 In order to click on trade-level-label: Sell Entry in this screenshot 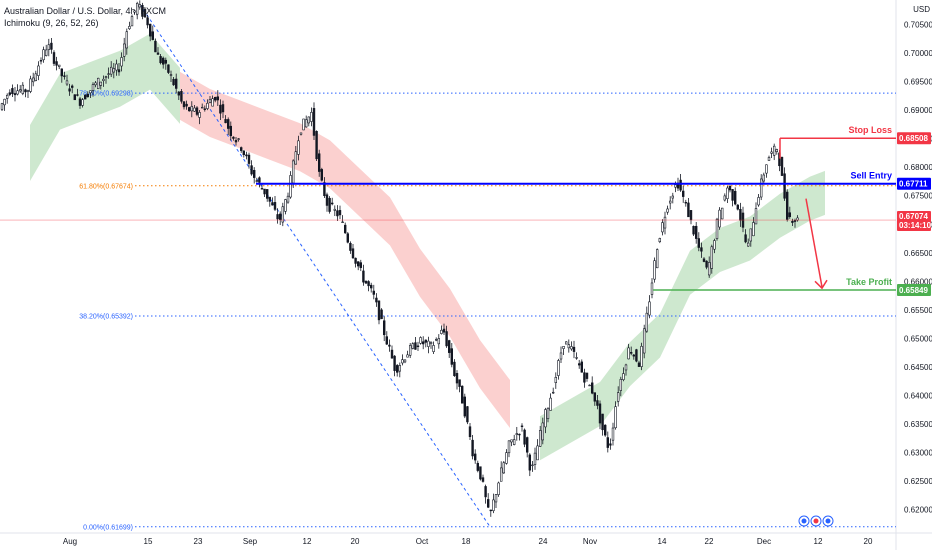, I will do `click(871, 176)`.